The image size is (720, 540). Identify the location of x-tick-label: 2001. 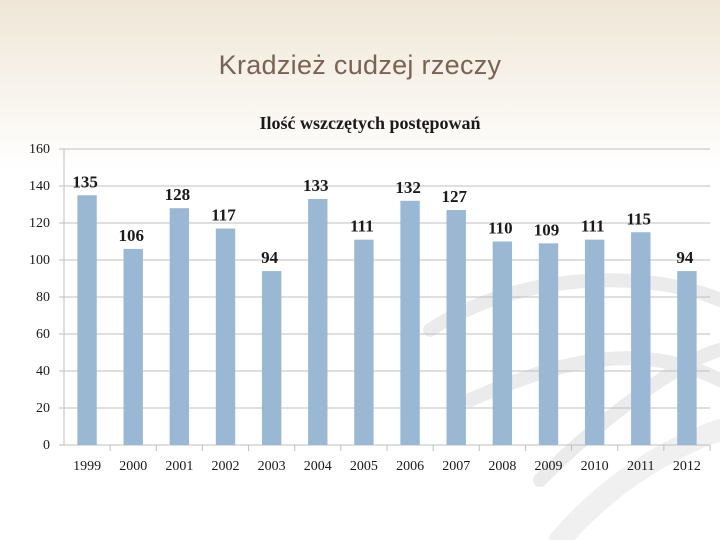
(179, 466).